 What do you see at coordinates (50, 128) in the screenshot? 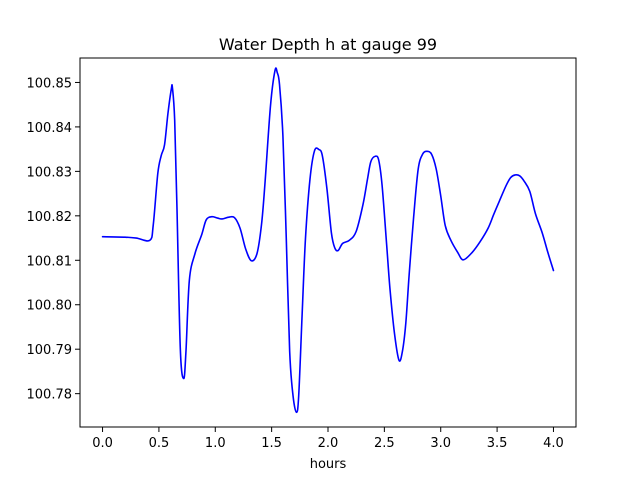
I see `y-tick-label: 100.84` at bounding box center [50, 128].